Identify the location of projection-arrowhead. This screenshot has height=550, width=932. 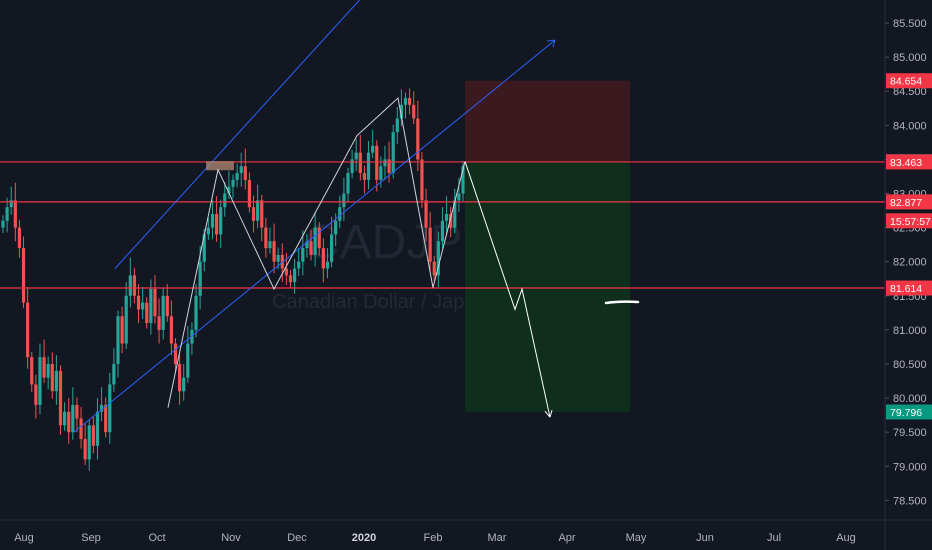
(548, 414).